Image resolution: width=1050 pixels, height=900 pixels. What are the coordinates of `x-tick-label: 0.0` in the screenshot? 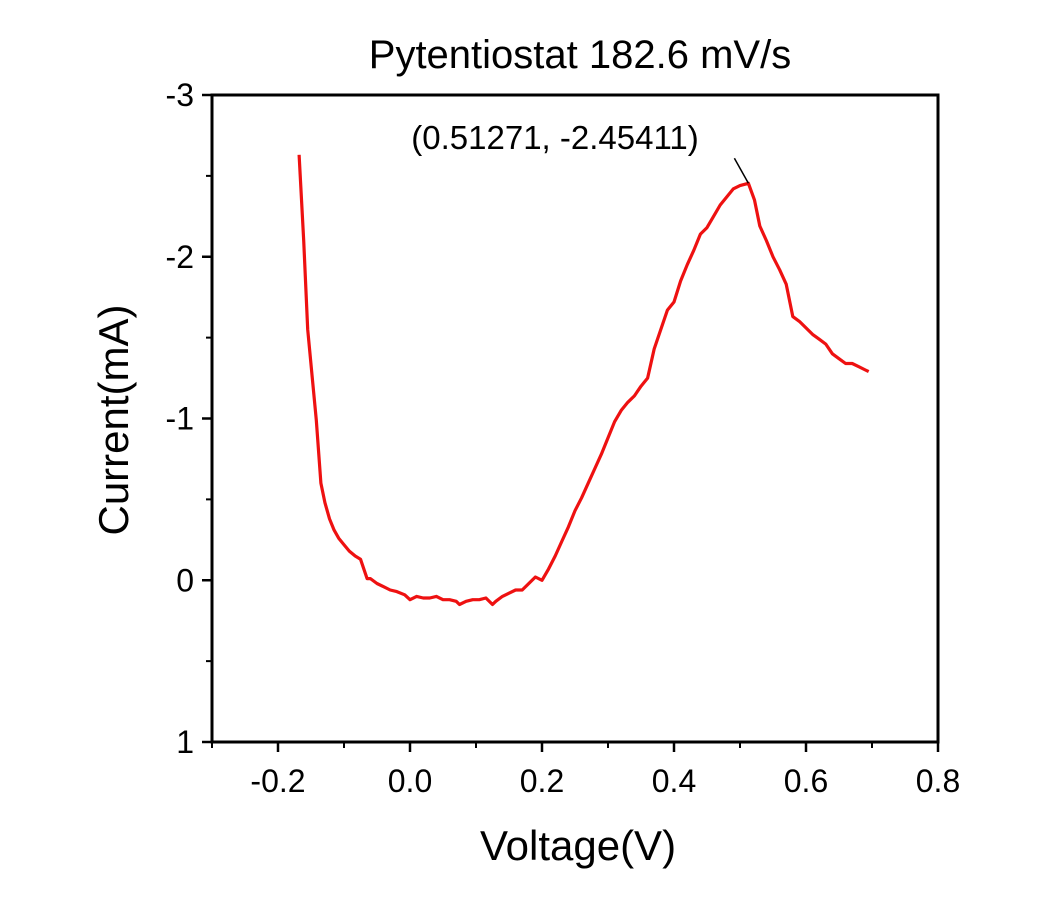 It's located at (410, 781).